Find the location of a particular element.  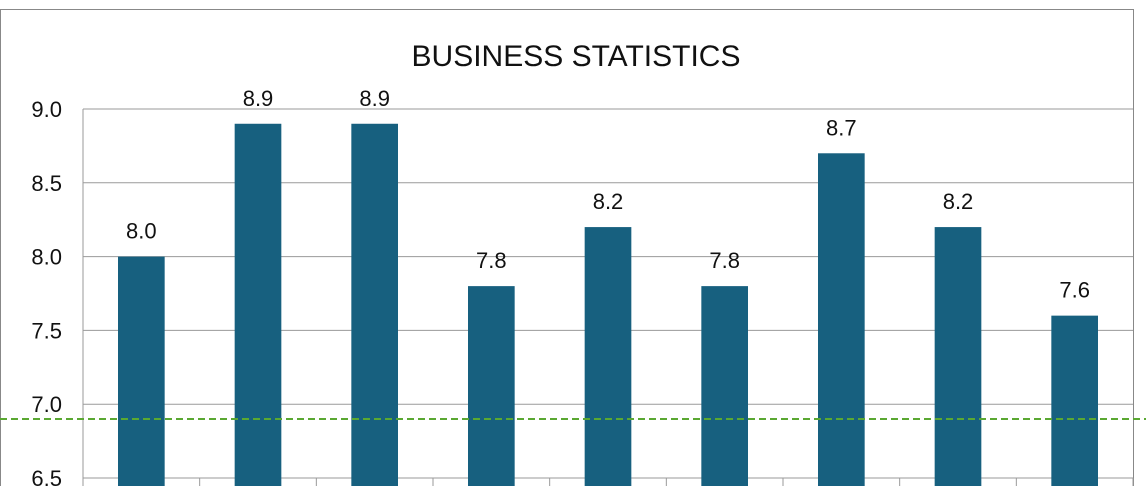

y-tick-label: 7.0 is located at coordinates (46, 404).